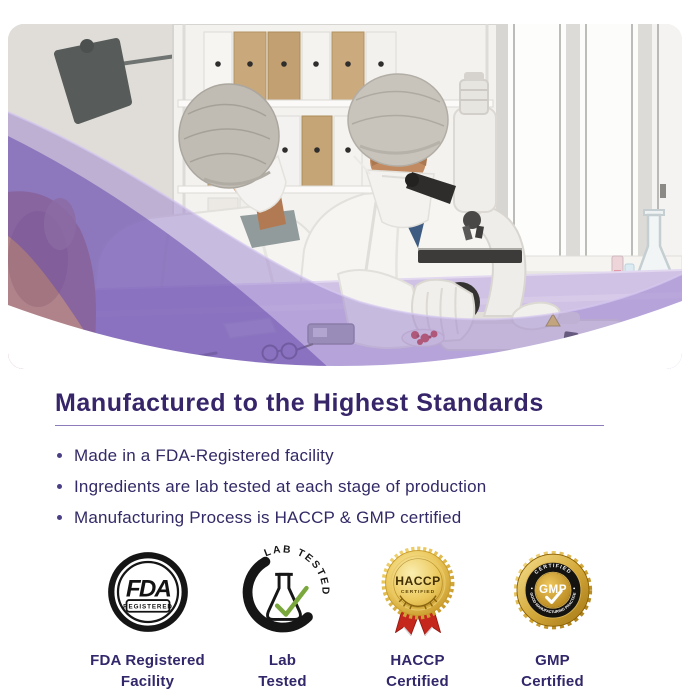 The image size is (690, 700). Describe the element at coordinates (148, 607) in the screenshot. I see `svg-text: REGISTERED` at that location.